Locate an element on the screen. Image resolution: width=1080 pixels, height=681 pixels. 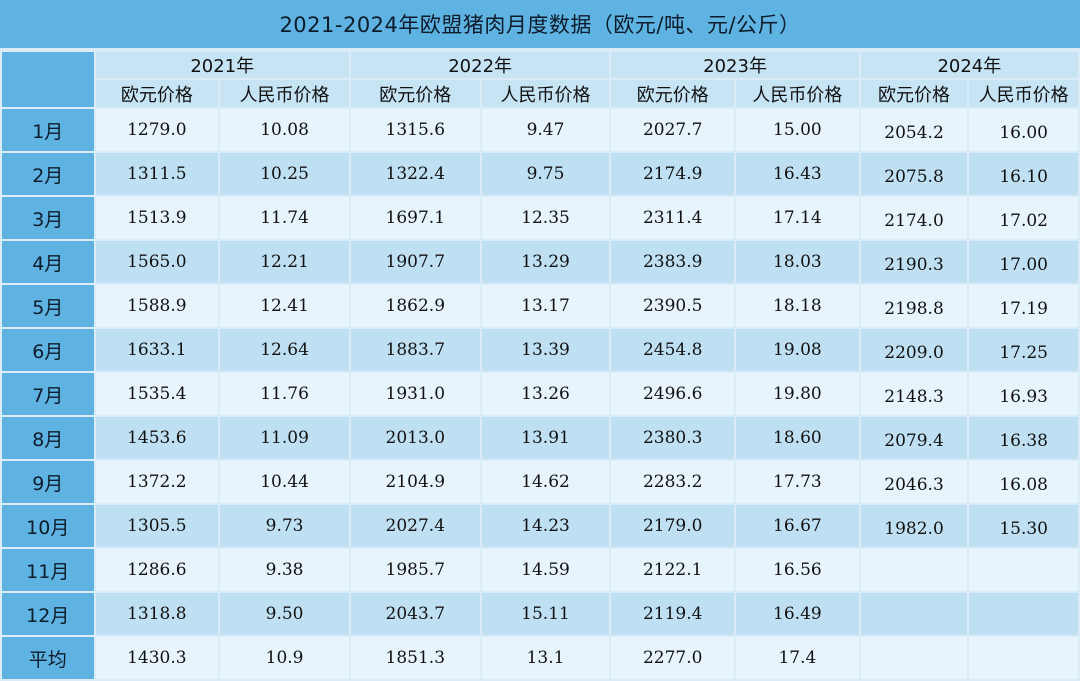
eur-price-cell: 2174.9 is located at coordinates (673, 174).